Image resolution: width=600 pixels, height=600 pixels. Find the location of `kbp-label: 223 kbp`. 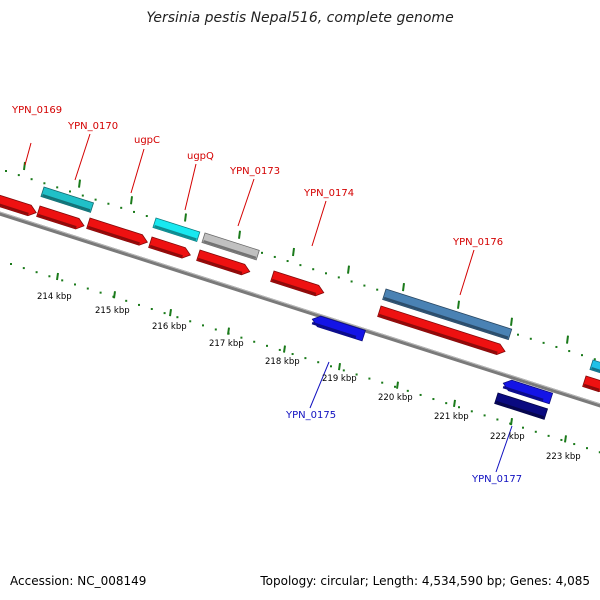

kbp-label: 223 kbp is located at coordinates (563, 457).